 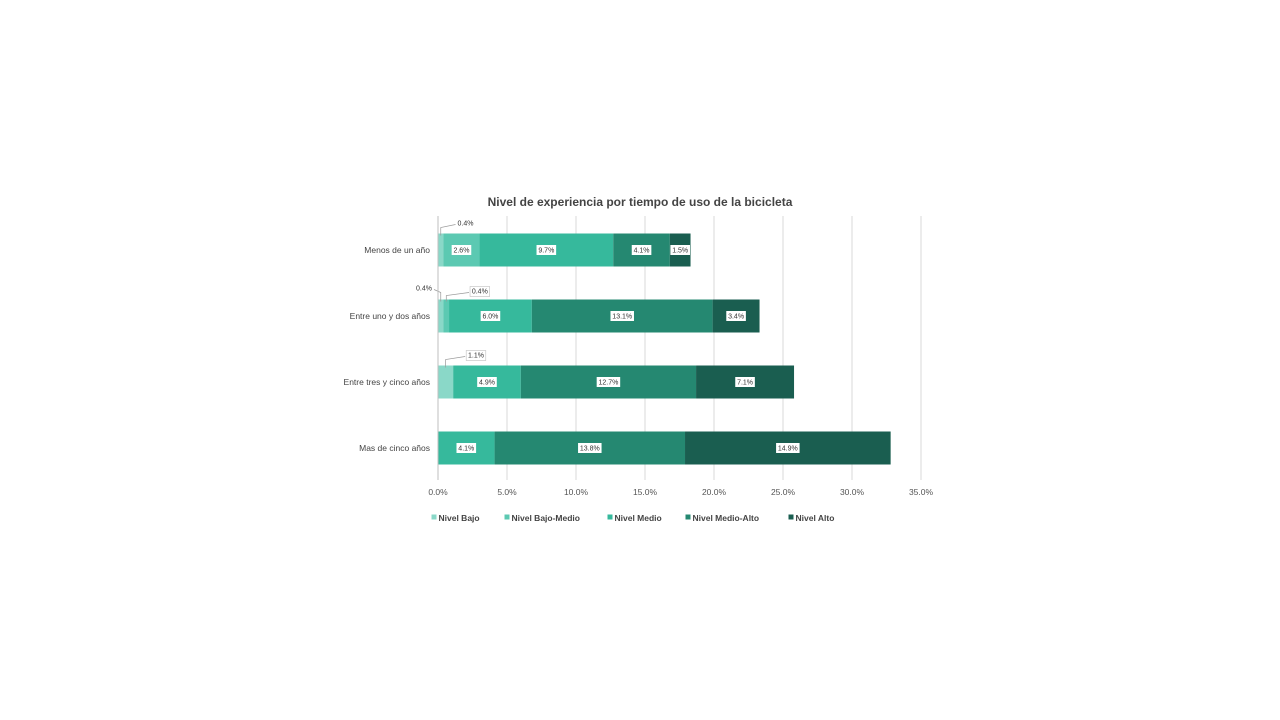 I want to click on legend-label: Nivel Bajo-Medio, so click(x=546, y=518).